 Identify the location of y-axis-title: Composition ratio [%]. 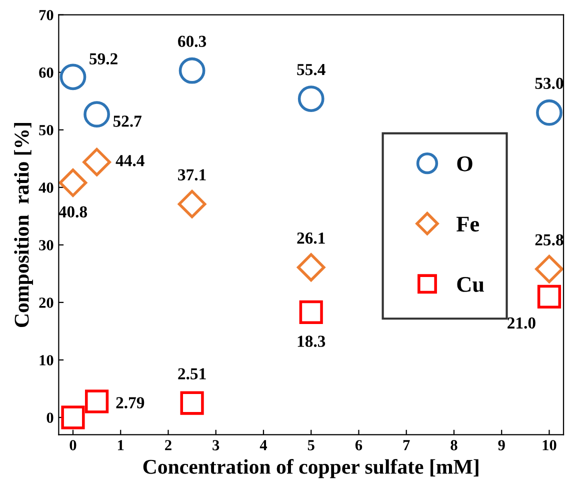
(24, 225).